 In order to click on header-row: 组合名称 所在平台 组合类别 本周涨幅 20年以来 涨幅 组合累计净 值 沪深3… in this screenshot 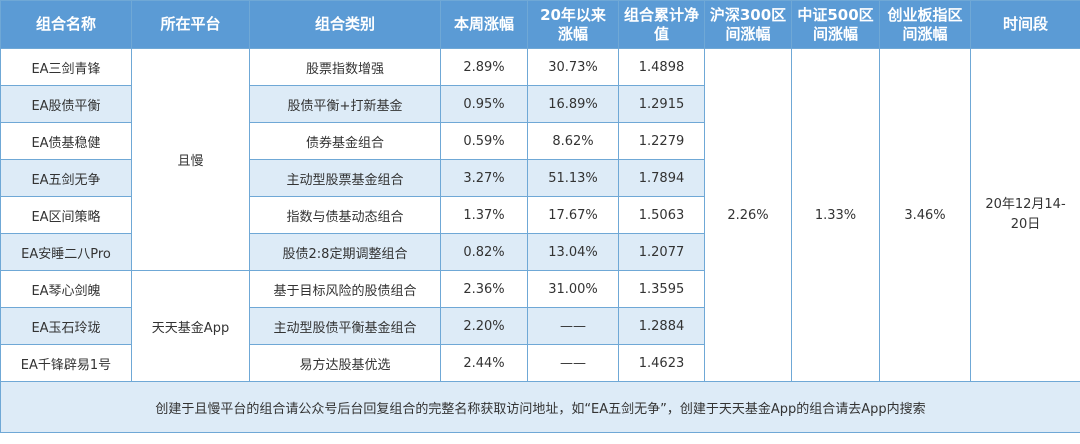, I will do `click(540, 24)`.